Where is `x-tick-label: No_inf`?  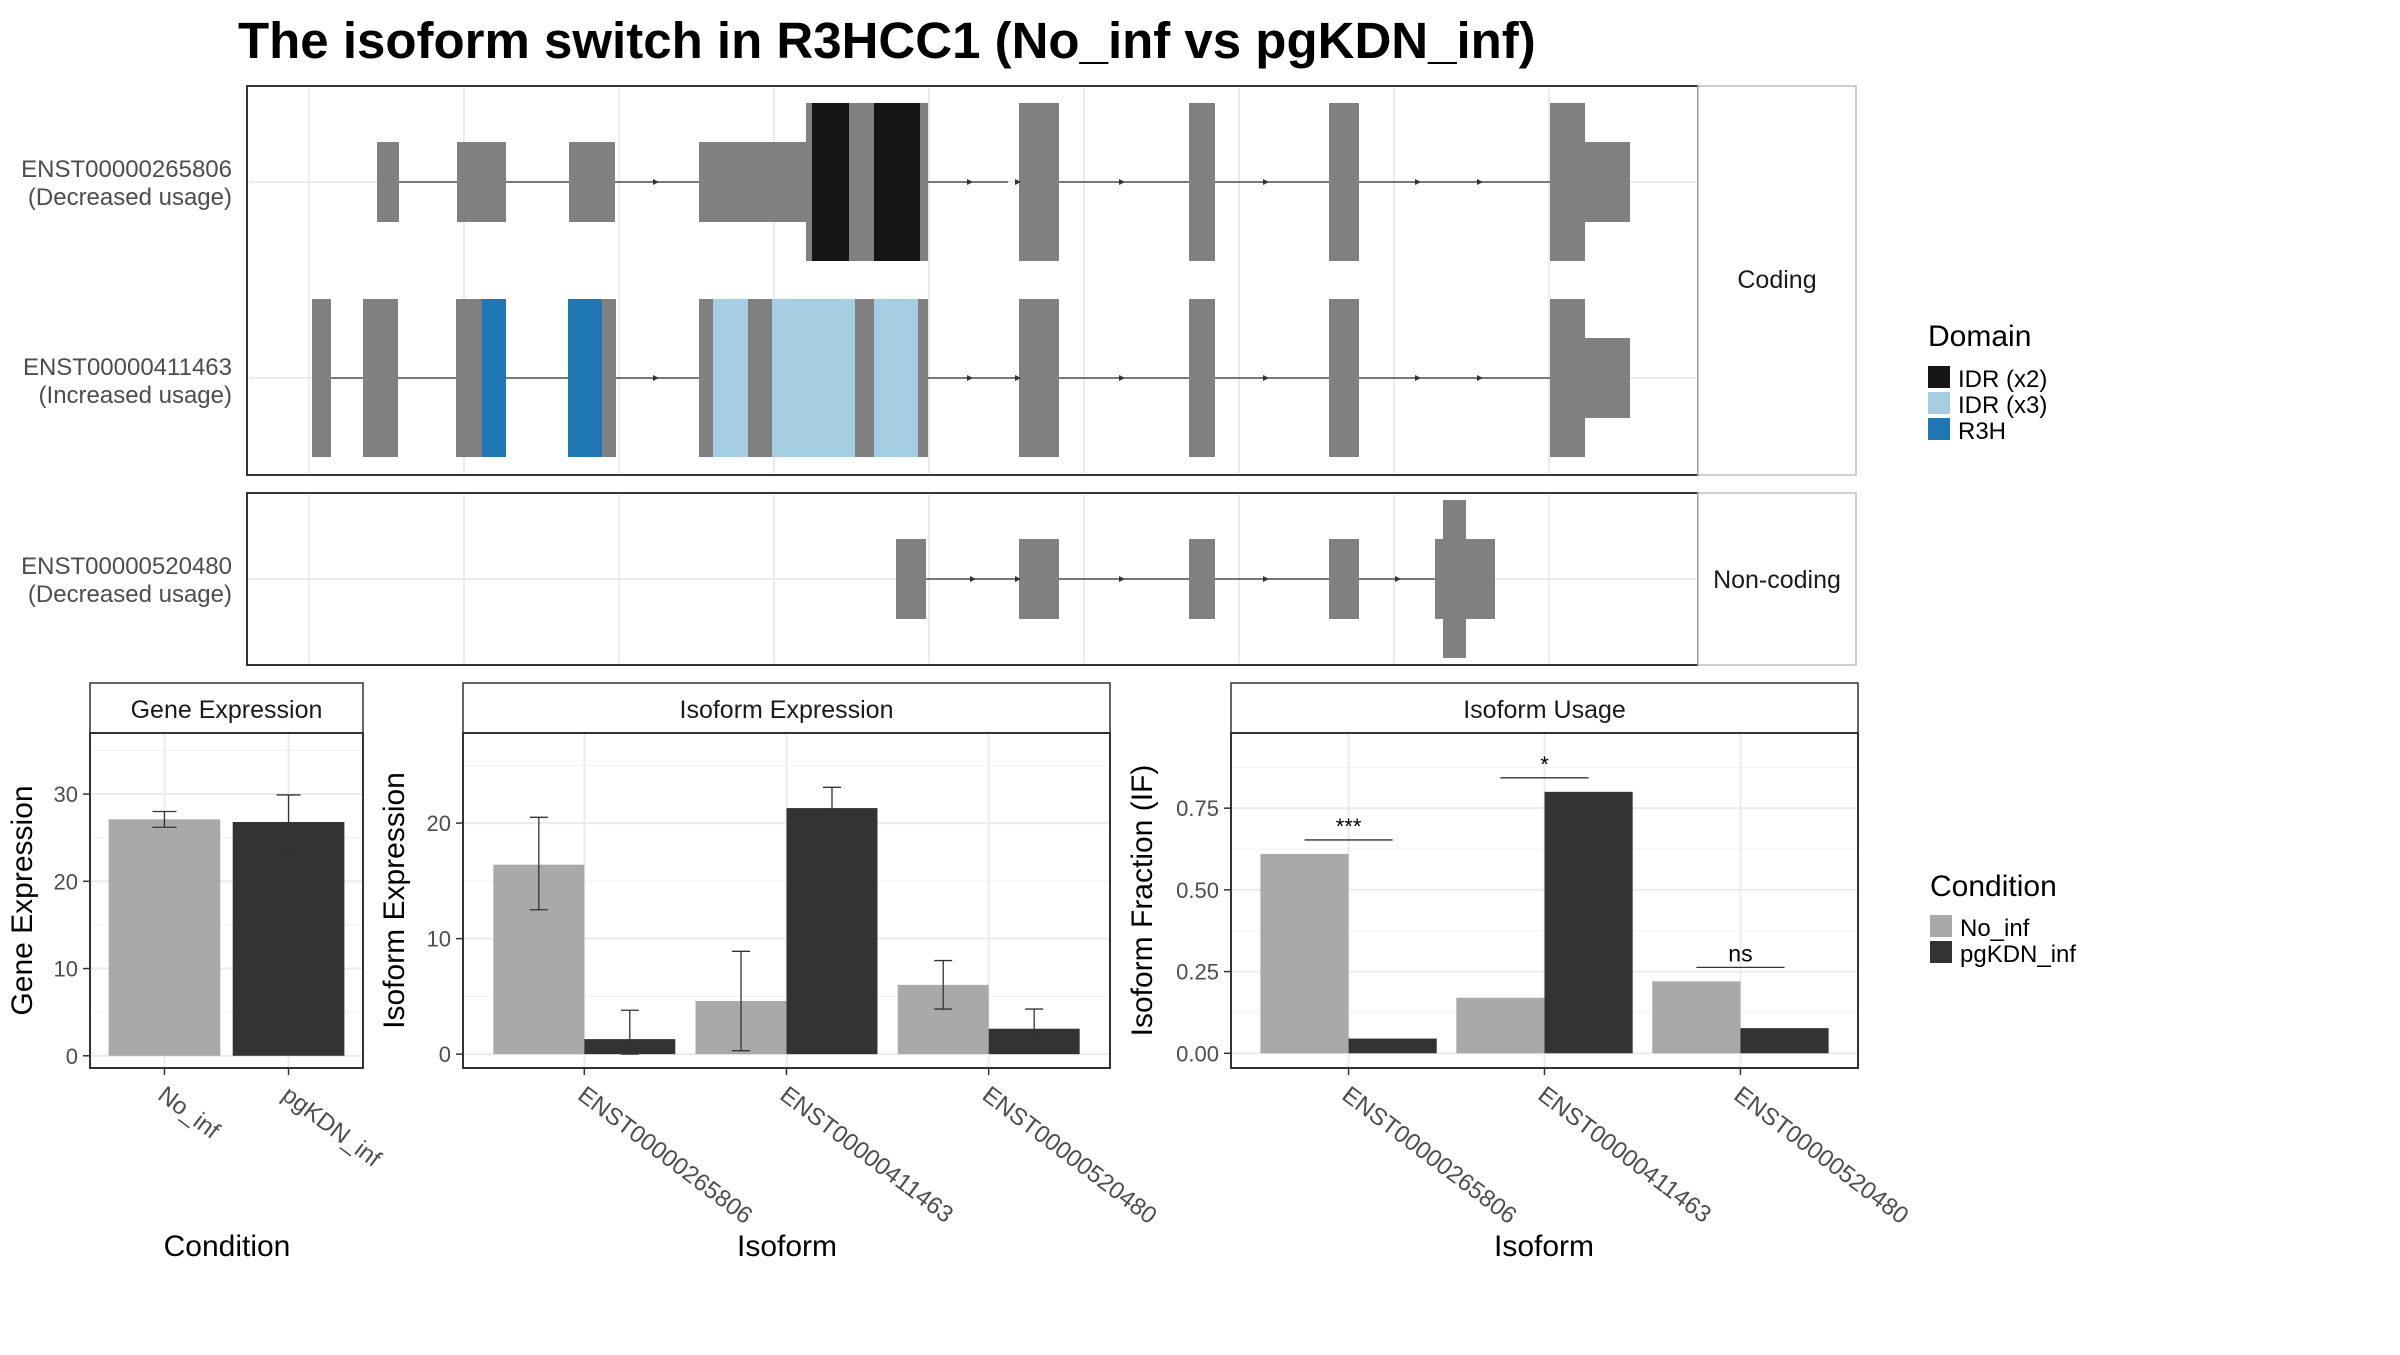
x-tick-label: No_inf is located at coordinates (189, 1113).